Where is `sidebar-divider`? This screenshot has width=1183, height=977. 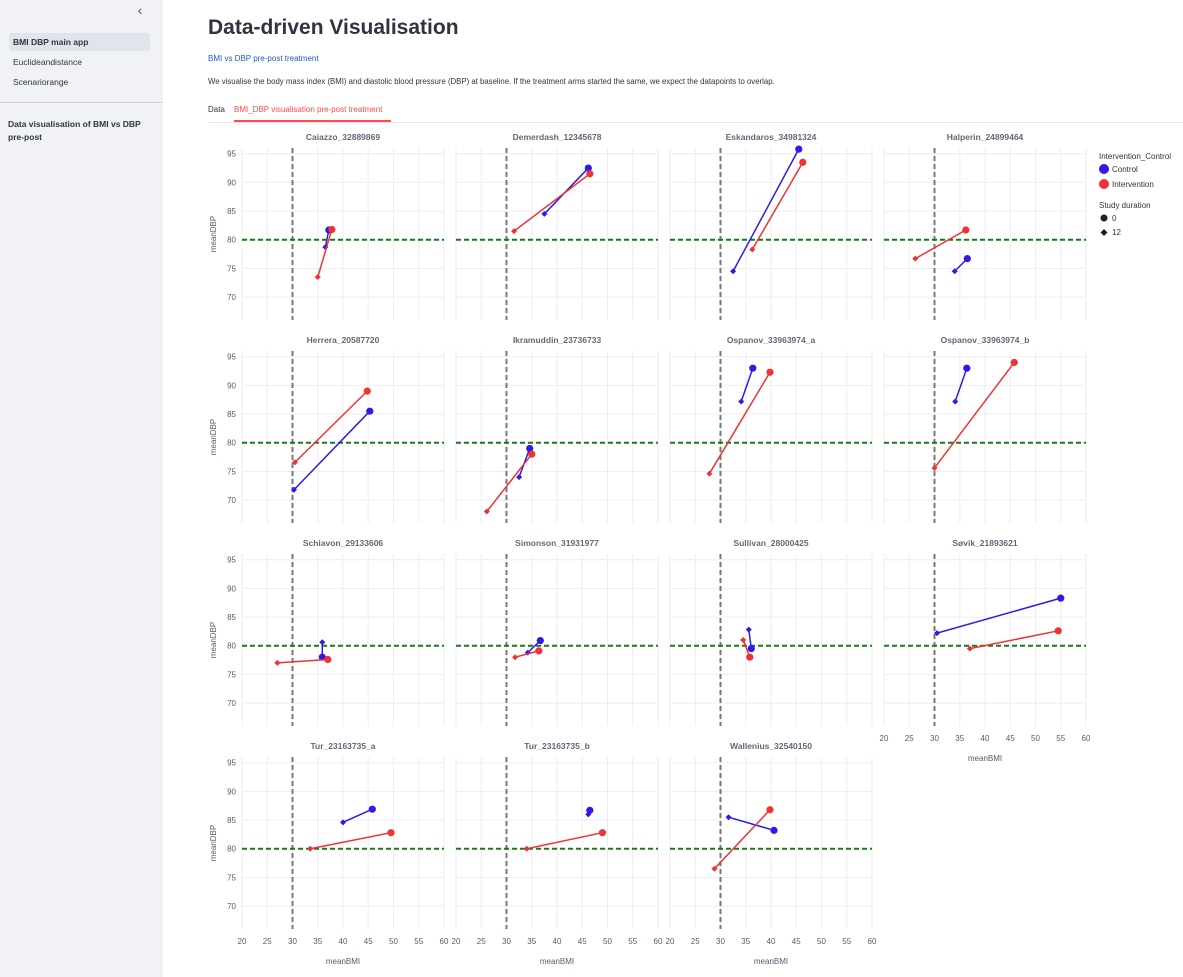
sidebar-divider is located at coordinates (81, 102).